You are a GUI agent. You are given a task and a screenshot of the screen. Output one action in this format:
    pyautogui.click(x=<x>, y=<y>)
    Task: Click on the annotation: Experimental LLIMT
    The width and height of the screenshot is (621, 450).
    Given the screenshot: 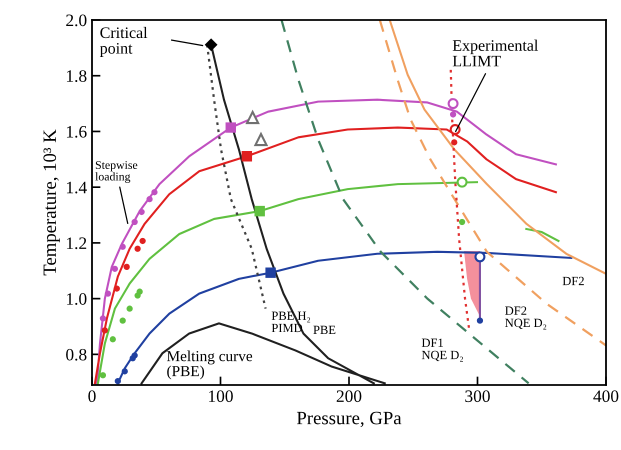 What is the action you would take?
    pyautogui.click(x=495, y=53)
    